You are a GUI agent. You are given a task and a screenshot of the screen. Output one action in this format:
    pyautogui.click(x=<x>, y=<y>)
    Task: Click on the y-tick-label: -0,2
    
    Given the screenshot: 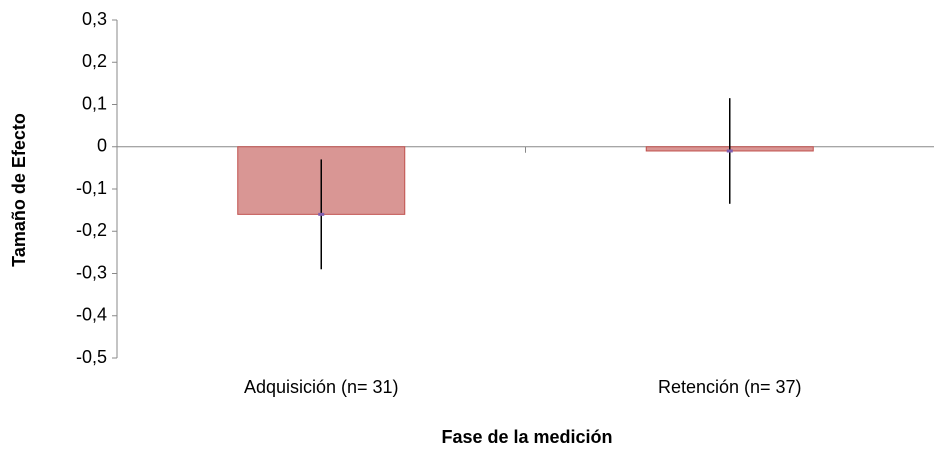 What is the action you would take?
    pyautogui.click(x=91, y=230)
    